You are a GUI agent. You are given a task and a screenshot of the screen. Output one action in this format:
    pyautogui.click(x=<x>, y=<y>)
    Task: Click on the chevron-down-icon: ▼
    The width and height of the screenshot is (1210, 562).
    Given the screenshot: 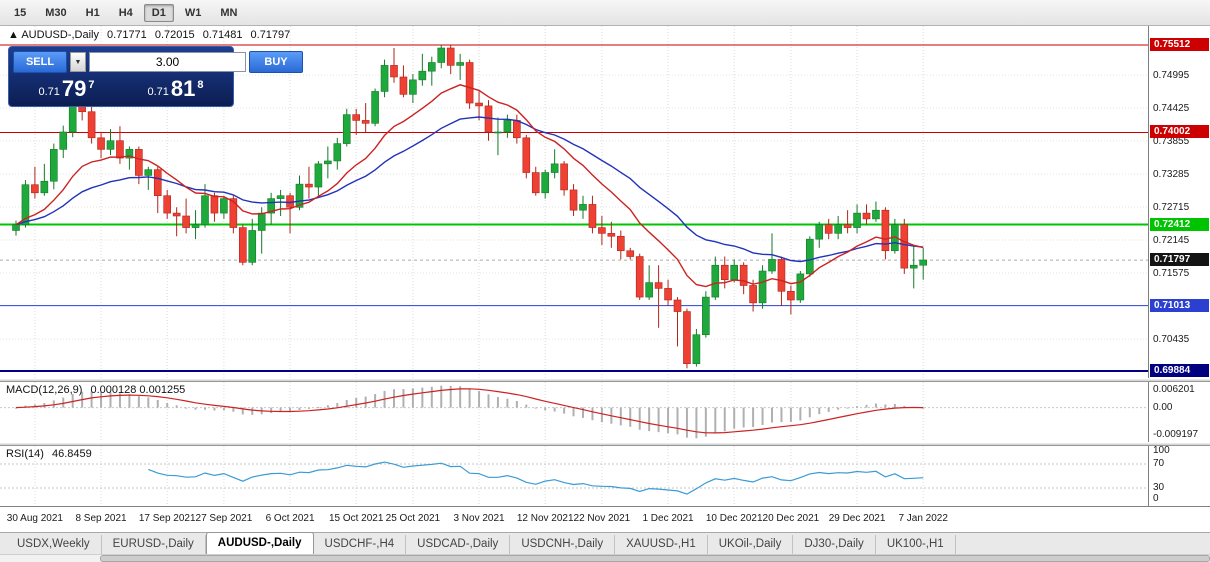 What is the action you would take?
    pyautogui.click(x=78, y=62)
    